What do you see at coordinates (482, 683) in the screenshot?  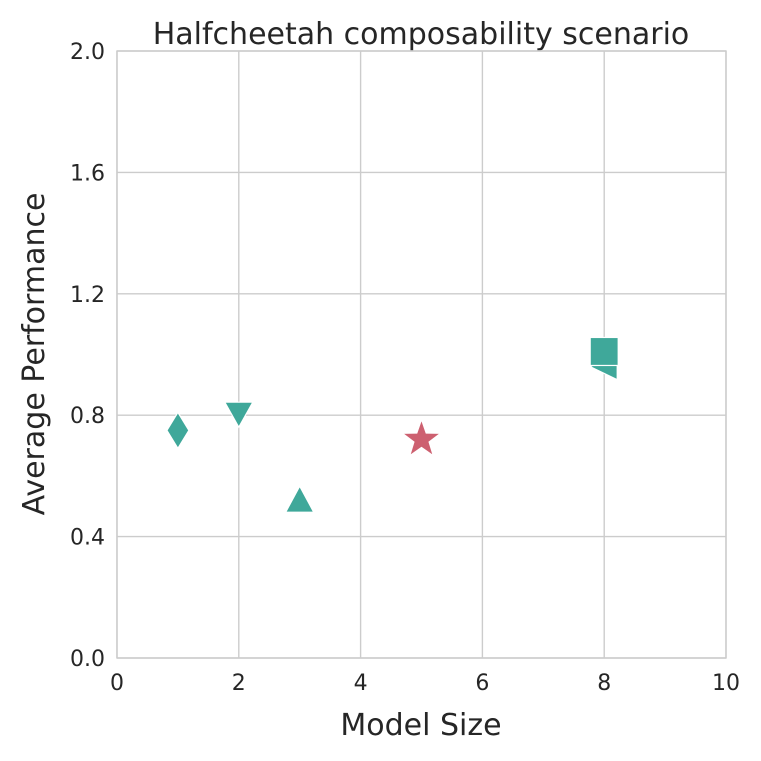 I see `x-tick-label: 6` at bounding box center [482, 683].